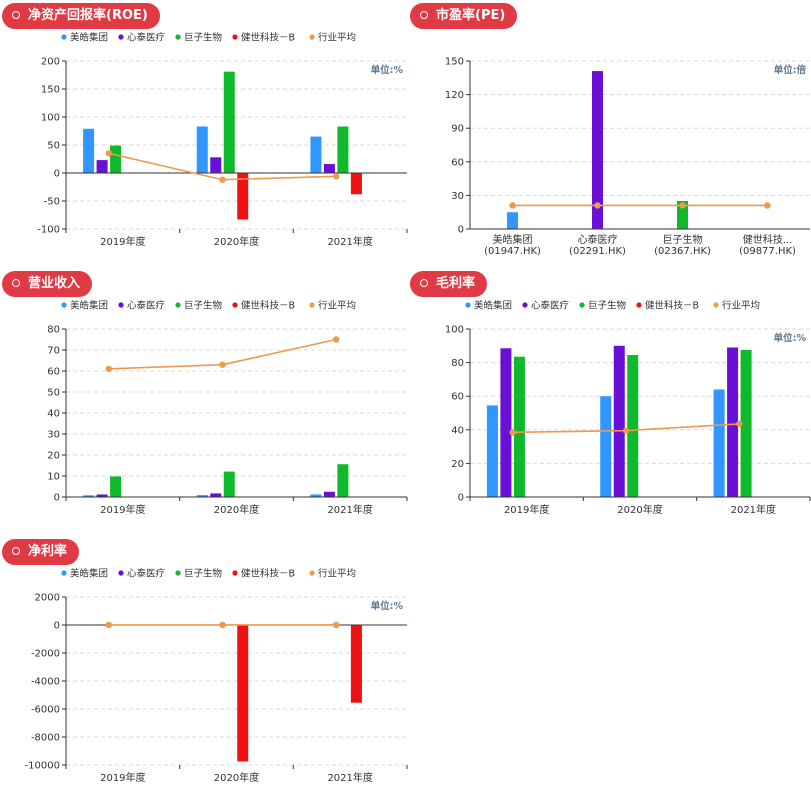 The image size is (811, 790). I want to click on bars, so click(597, 150).